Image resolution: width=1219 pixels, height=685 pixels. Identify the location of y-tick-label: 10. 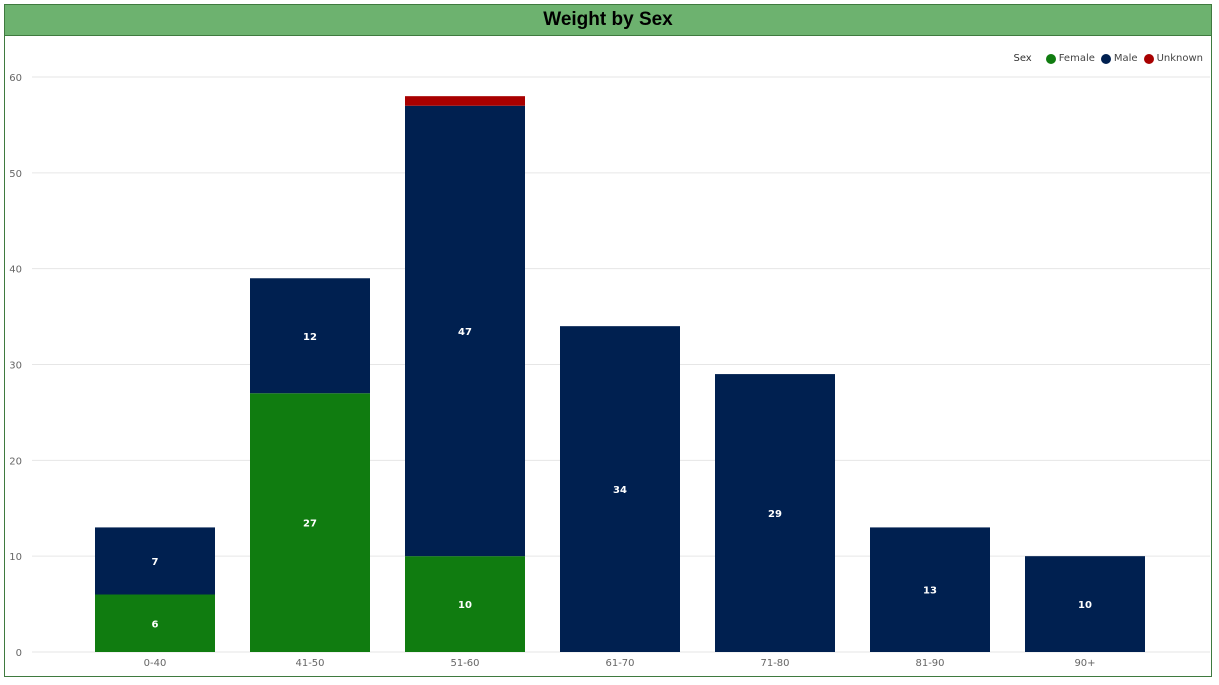
(15, 557).